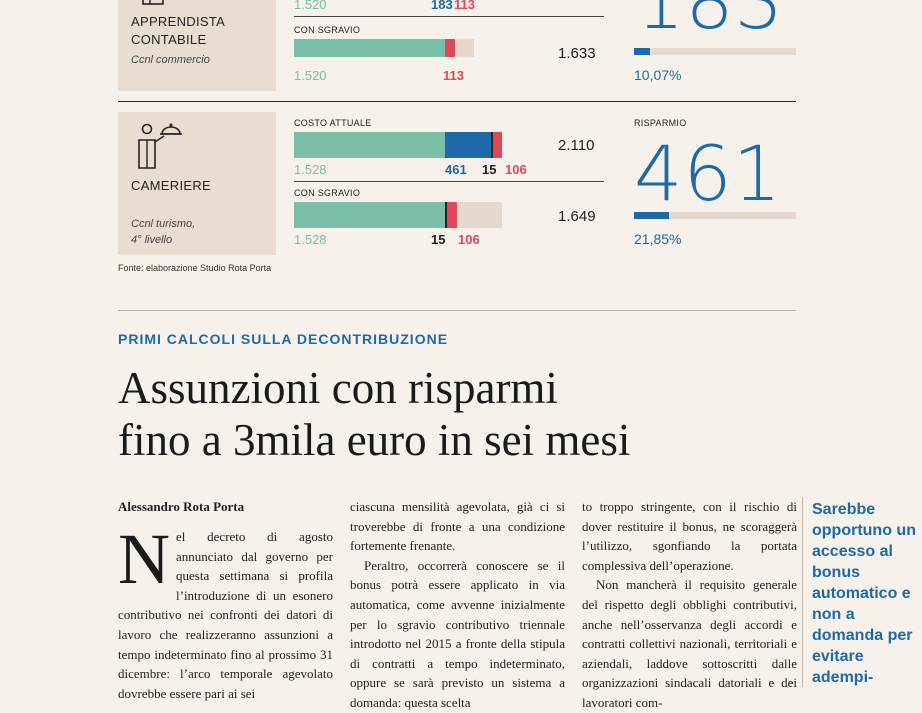 This screenshot has width=922, height=713. I want to click on pull-divider, so click(802, 592).